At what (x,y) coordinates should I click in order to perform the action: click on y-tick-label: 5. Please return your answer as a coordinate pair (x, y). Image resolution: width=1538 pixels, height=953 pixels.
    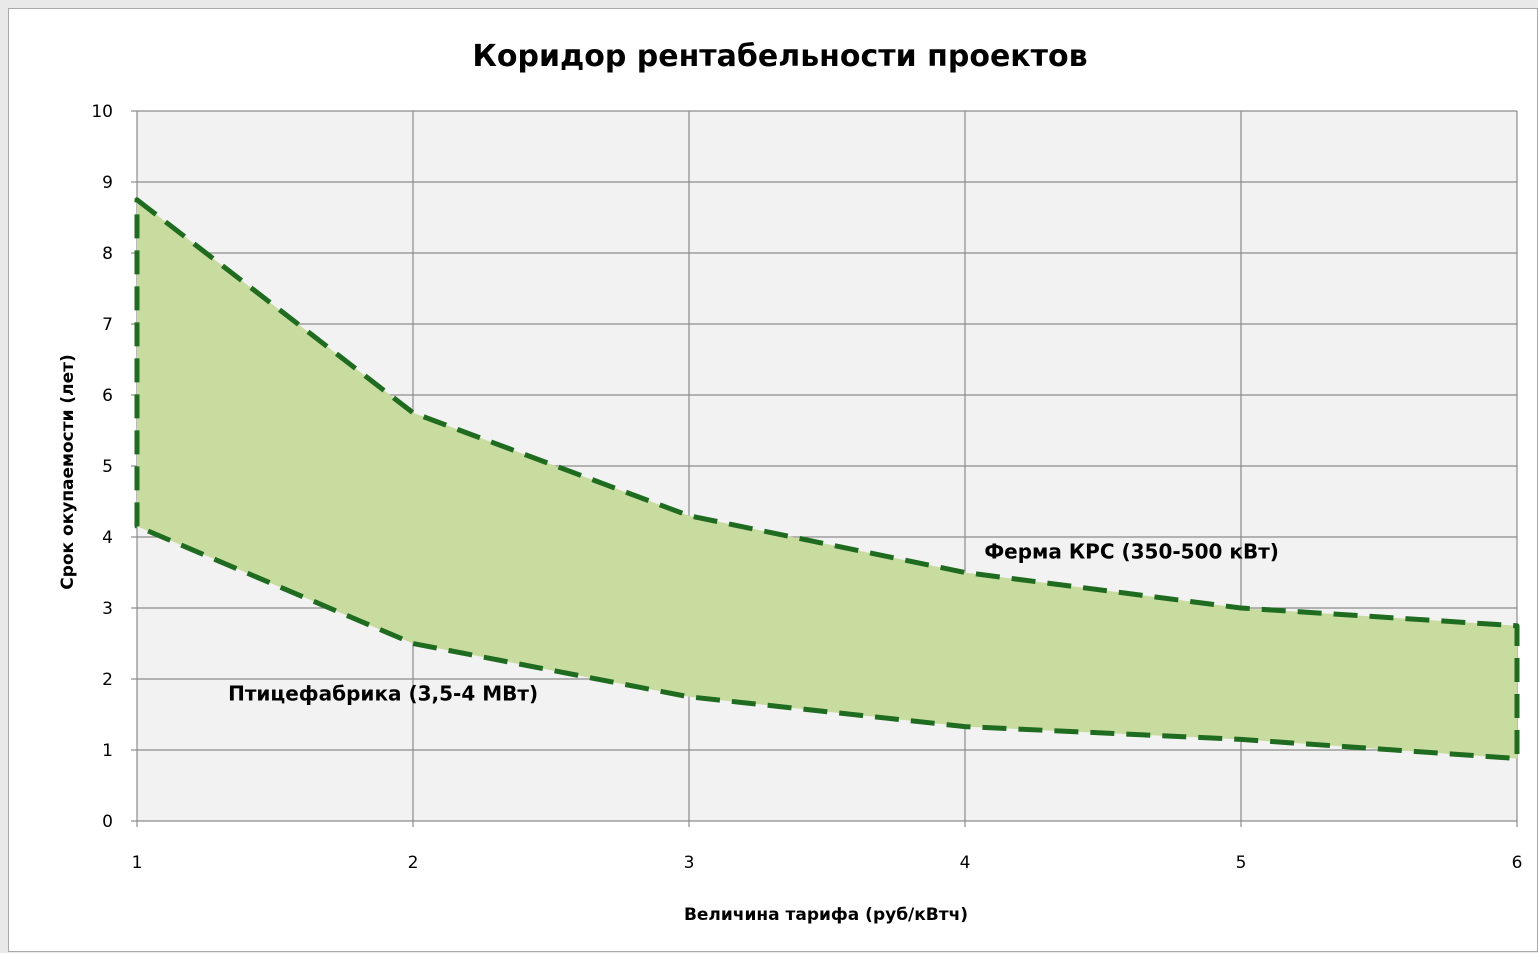
    Looking at the image, I should click on (107, 467).